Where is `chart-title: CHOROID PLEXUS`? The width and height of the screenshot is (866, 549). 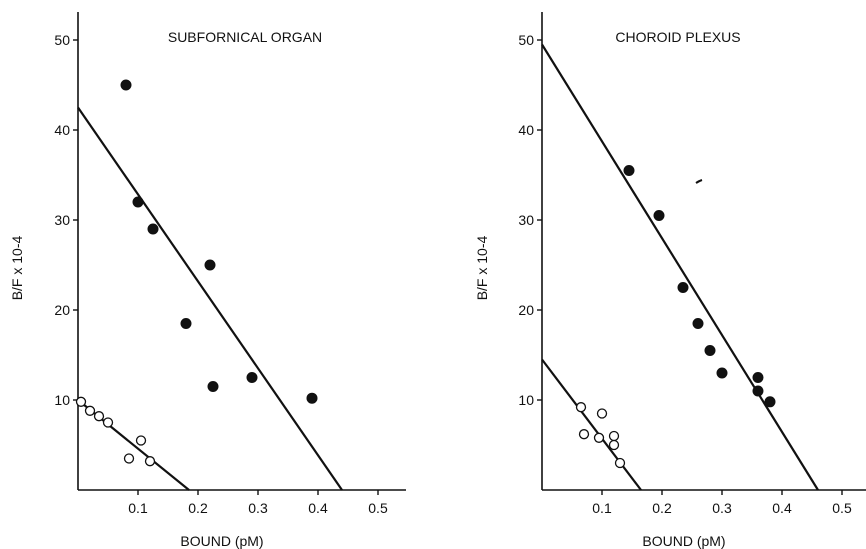
chart-title: CHOROID PLEXUS is located at coordinates (677, 37).